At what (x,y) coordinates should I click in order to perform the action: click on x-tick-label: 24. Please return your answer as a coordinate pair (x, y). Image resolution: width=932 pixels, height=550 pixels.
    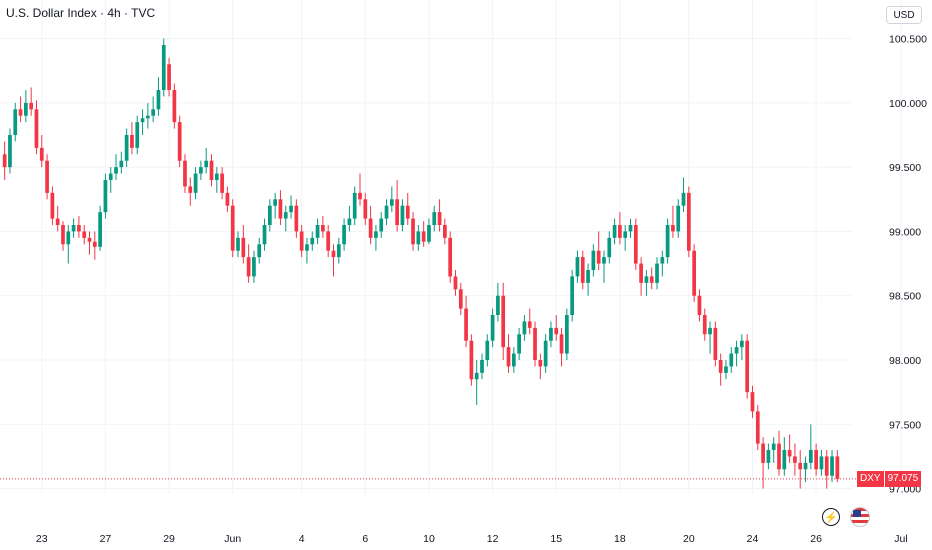
    Looking at the image, I should click on (753, 539).